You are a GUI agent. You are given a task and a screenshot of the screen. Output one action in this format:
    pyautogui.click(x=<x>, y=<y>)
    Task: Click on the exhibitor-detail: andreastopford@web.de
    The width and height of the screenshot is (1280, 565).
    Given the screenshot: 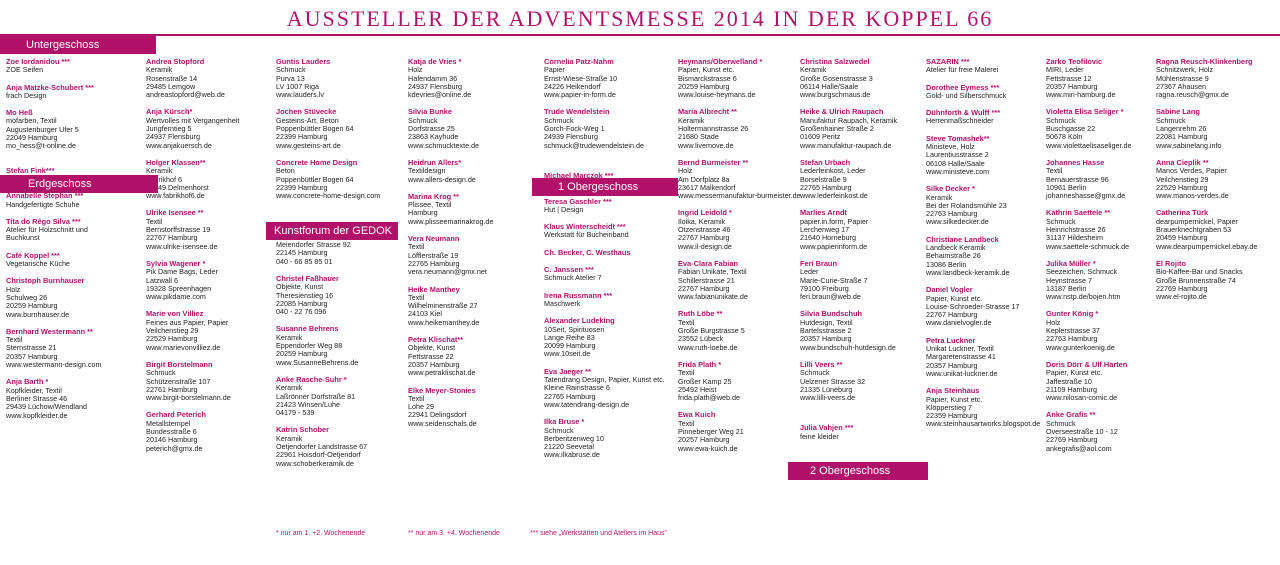 What is the action you would take?
    pyautogui.click(x=185, y=95)
    